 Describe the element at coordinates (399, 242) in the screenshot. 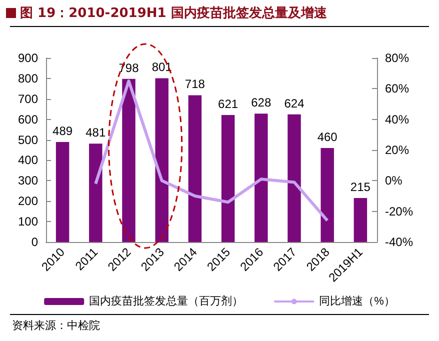

I see `y2-tick-label: -40%` at that location.